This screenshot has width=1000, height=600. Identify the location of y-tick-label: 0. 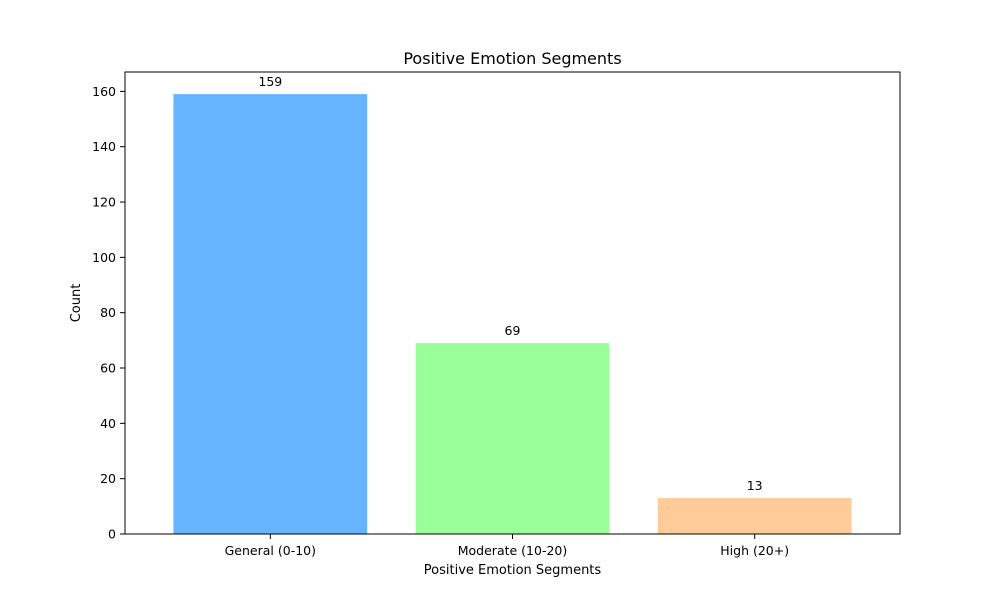
(112, 534).